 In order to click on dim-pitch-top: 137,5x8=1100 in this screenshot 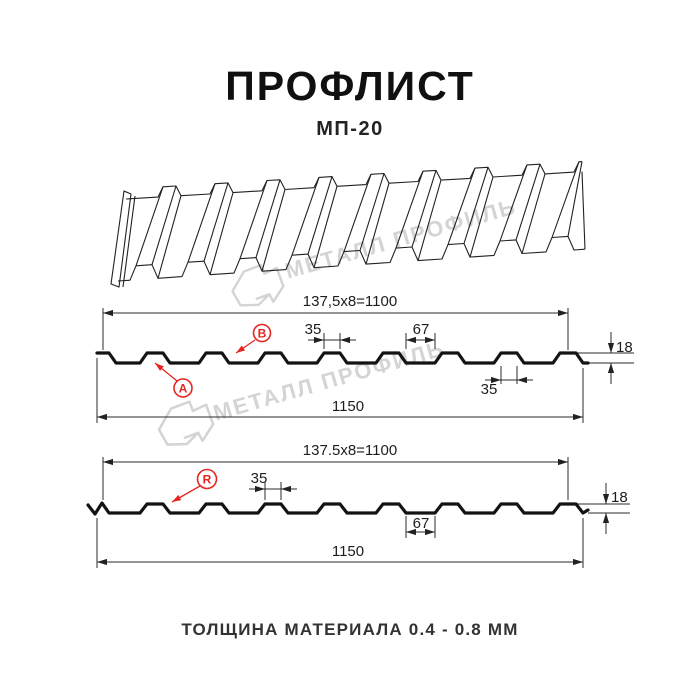, I will do `click(335, 321)`.